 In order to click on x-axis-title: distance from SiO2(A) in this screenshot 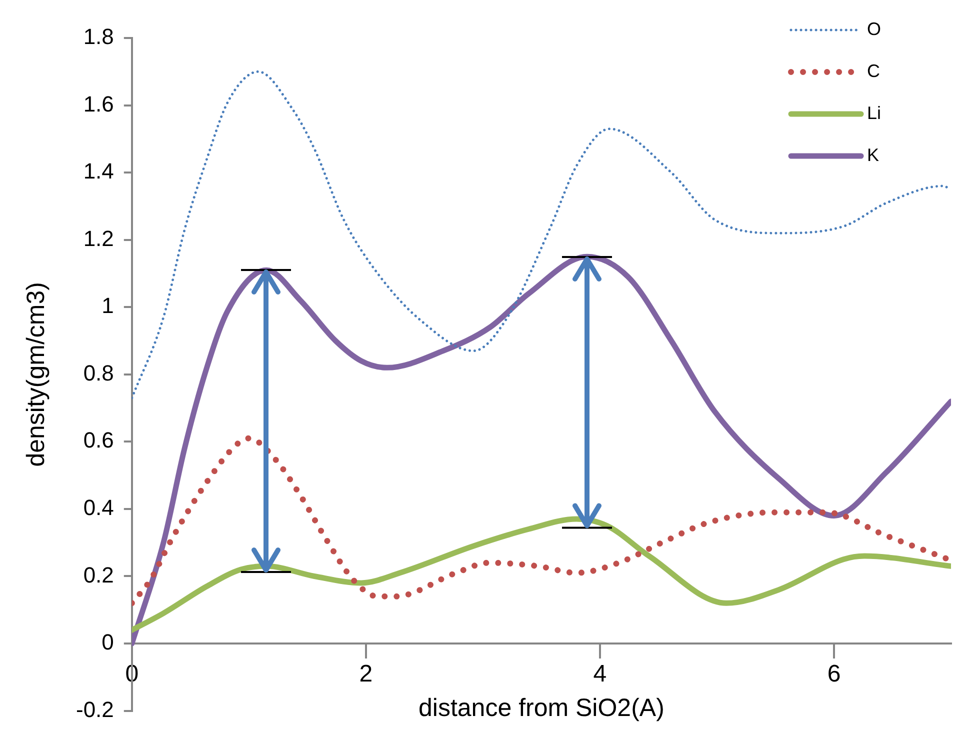, I will do `click(541, 708)`.